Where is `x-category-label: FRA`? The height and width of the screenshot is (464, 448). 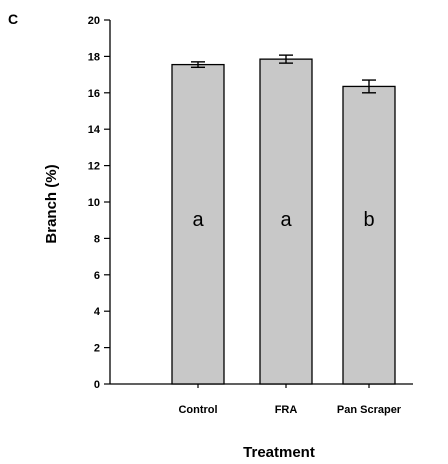
x-category-label: FRA is located at coordinates (286, 410).